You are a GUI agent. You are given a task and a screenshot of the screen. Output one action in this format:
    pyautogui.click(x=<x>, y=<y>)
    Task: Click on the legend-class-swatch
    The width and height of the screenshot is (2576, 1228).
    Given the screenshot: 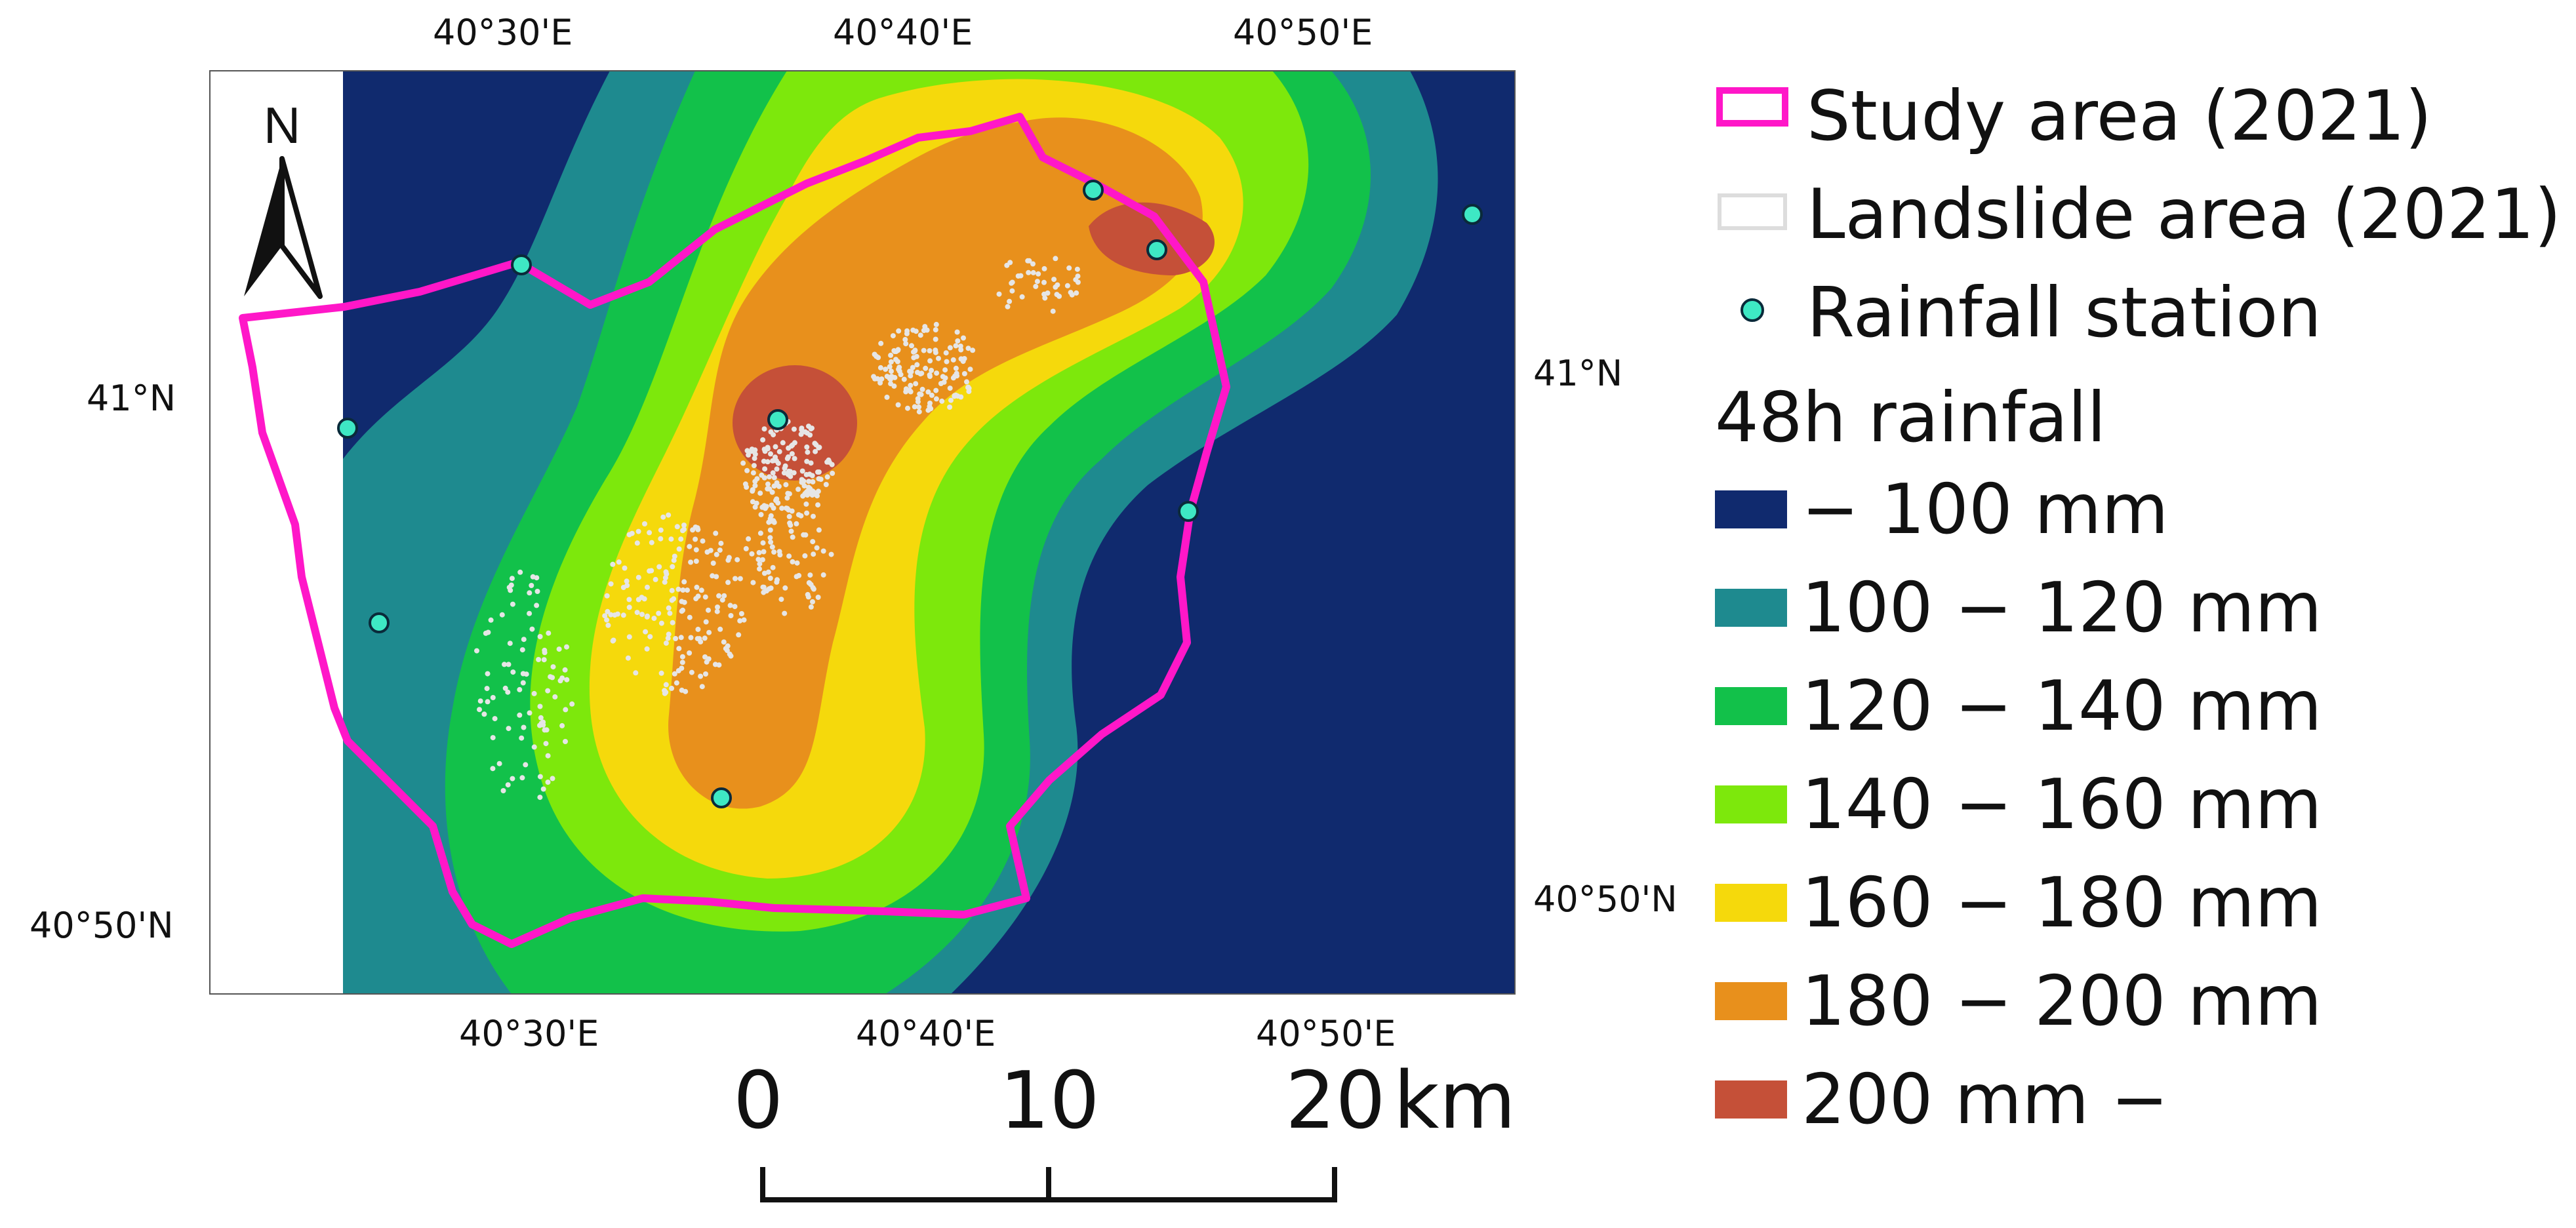 What is the action you would take?
    pyautogui.click(x=1751, y=706)
    